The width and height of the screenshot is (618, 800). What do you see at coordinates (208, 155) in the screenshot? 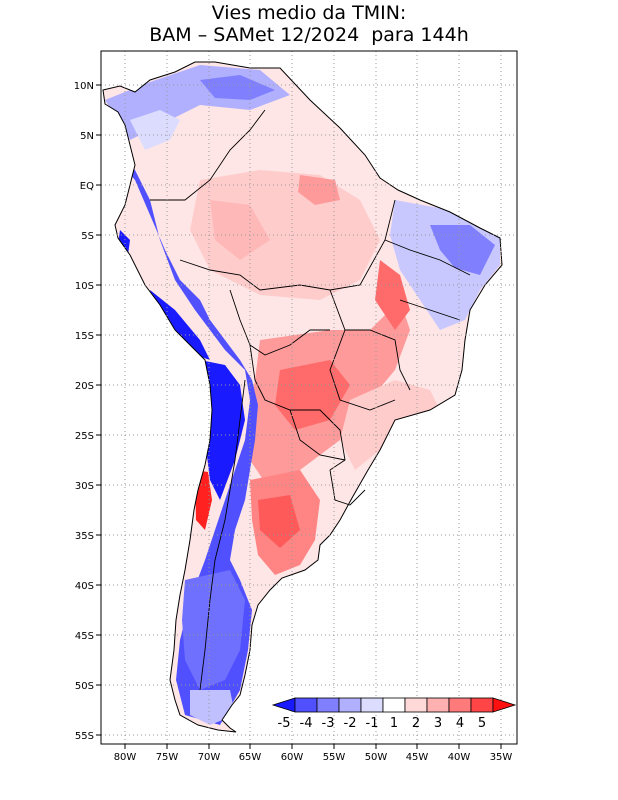
I see `border-colombia` at bounding box center [208, 155].